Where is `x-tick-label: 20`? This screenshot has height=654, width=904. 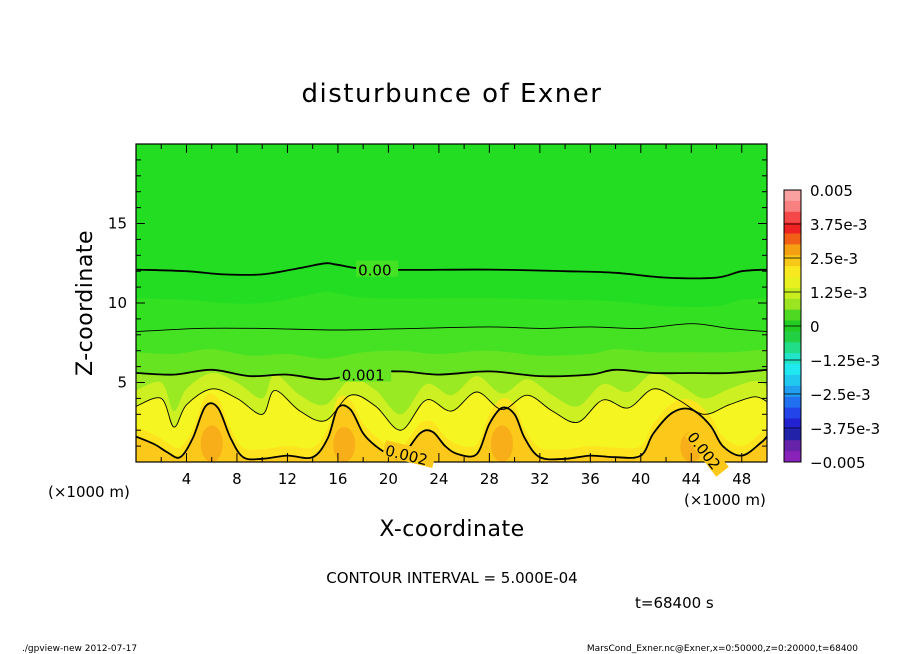
x-tick-label: 20 is located at coordinates (388, 479).